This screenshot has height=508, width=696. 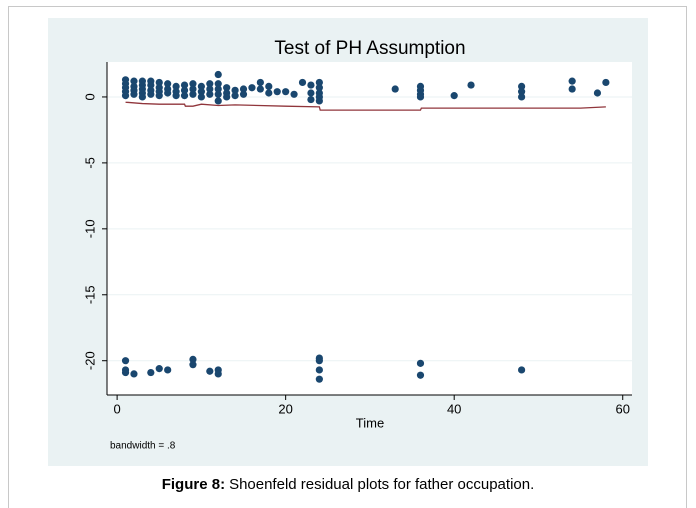 What do you see at coordinates (365, 106) in the screenshot?
I see `lowess-line` at bounding box center [365, 106].